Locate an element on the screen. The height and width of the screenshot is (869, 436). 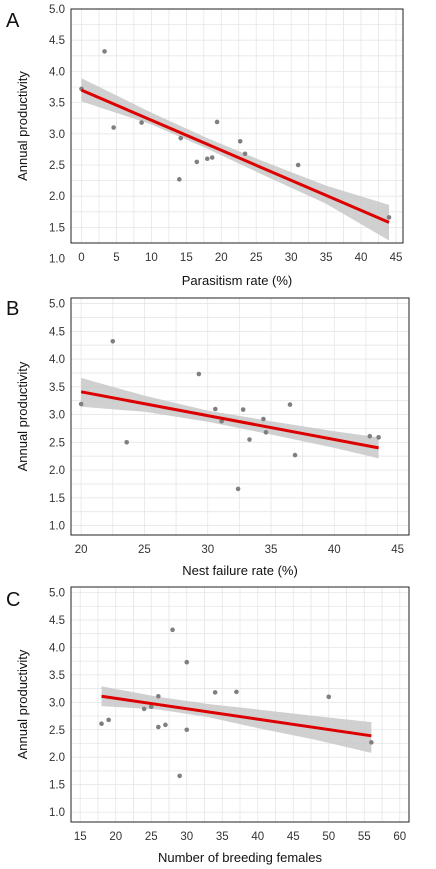
x-tick-label: 55 is located at coordinates (364, 837).